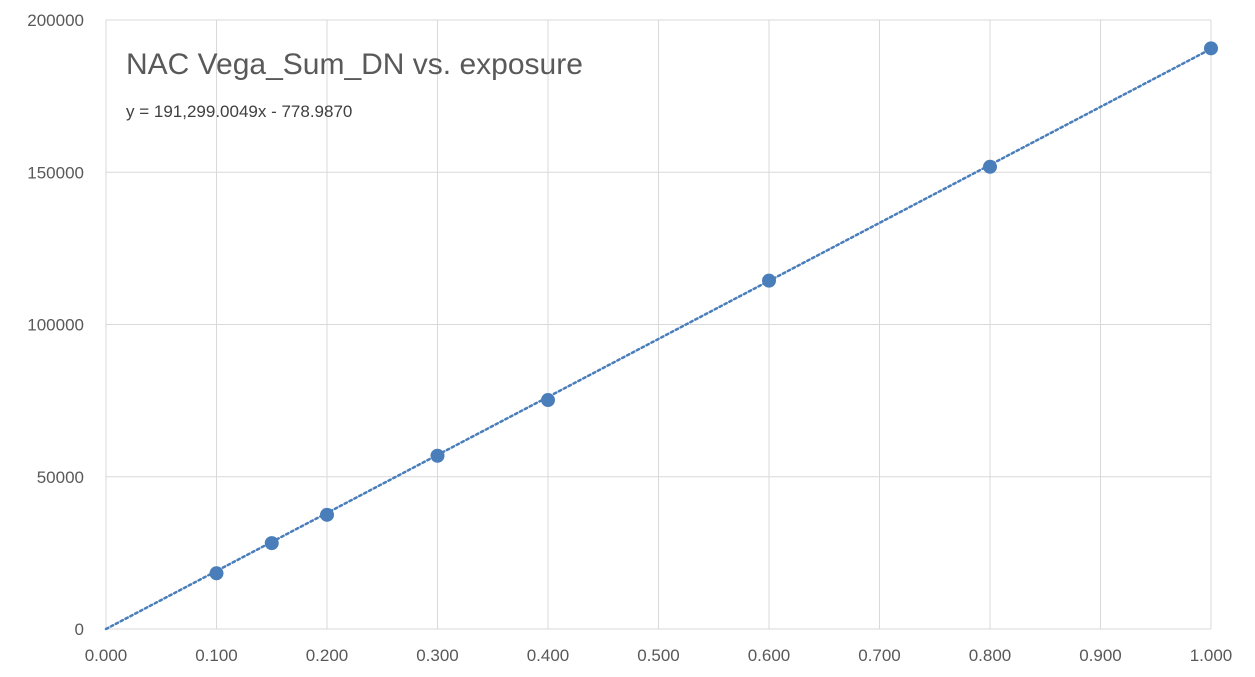 The image size is (1255, 677). What do you see at coordinates (55, 172) in the screenshot?
I see `y-tick-label: 150000` at bounding box center [55, 172].